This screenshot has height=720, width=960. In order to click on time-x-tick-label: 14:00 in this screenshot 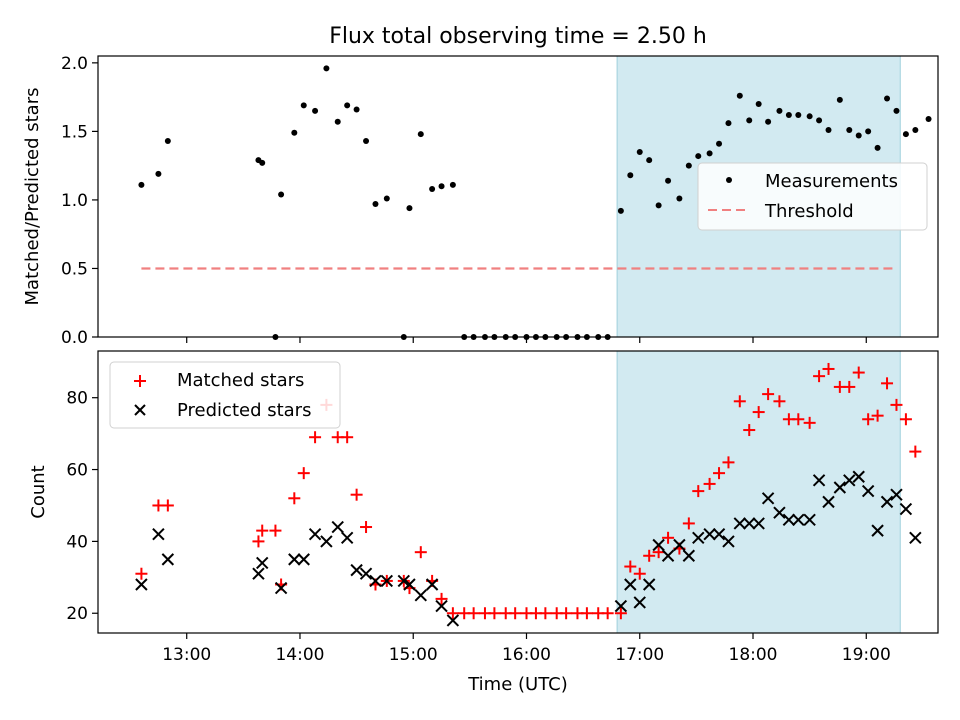, I will do `click(299, 655)`.